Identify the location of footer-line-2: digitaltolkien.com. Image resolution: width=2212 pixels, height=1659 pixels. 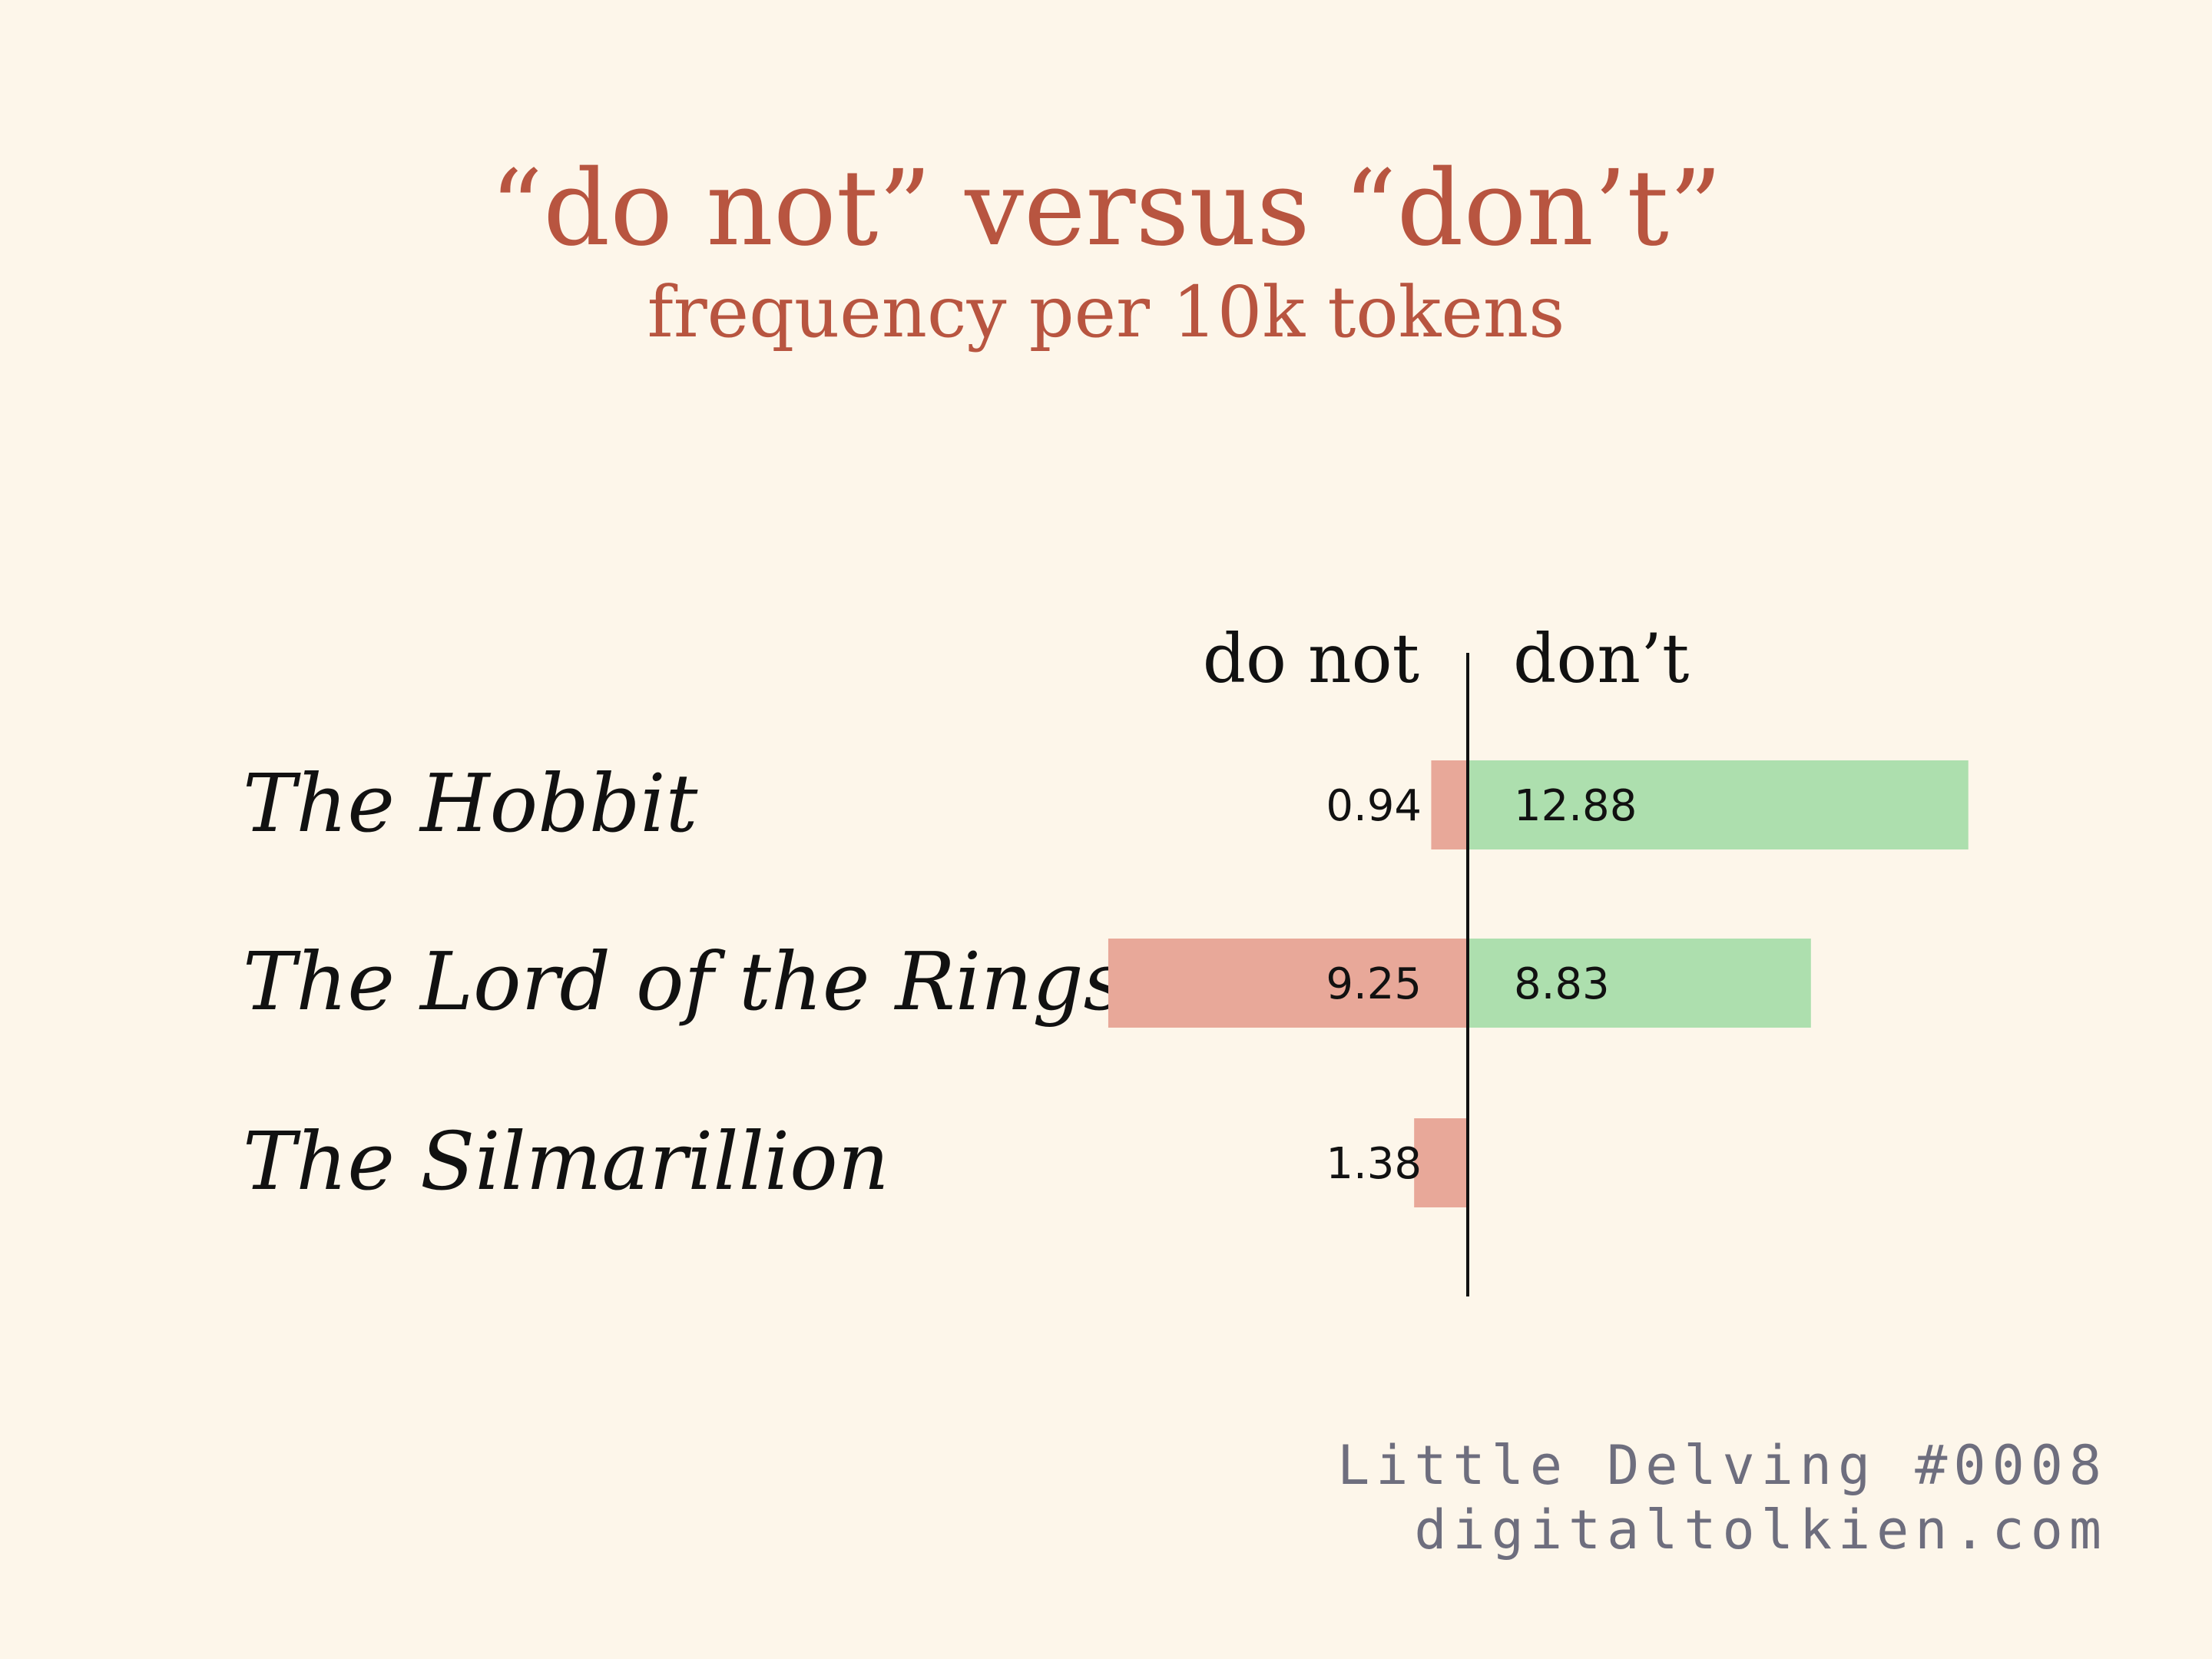
(1761, 1529).